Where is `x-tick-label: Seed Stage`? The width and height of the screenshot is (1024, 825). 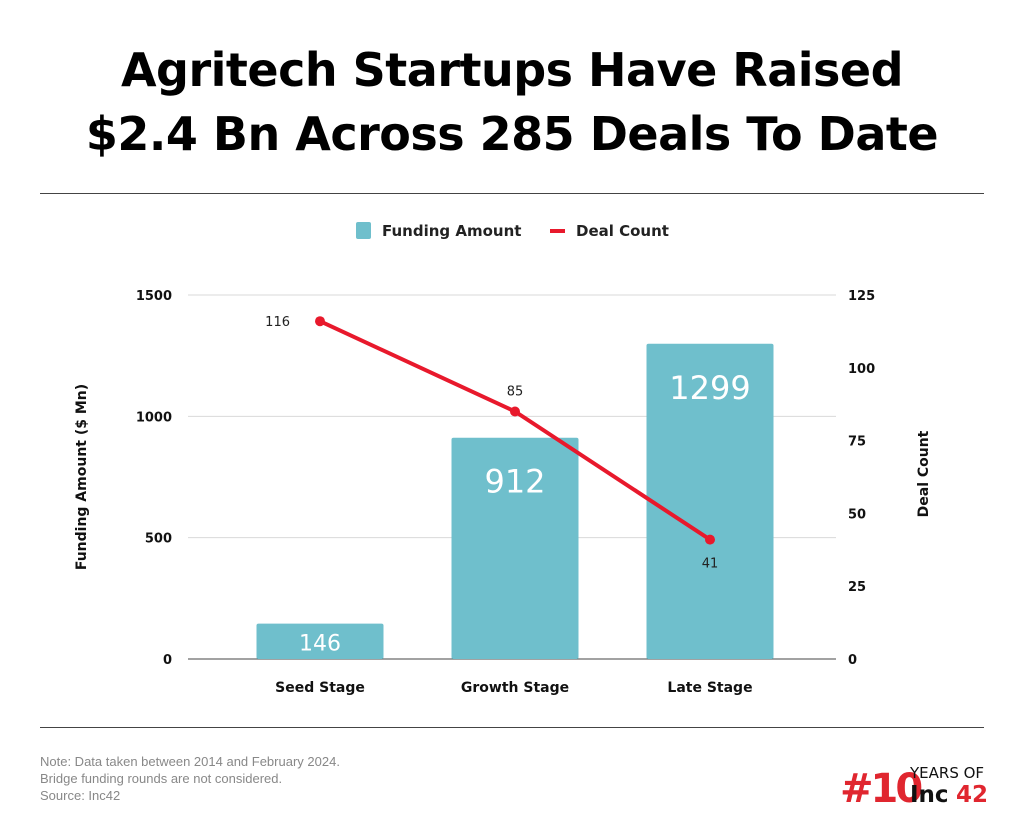
x-tick-label: Seed Stage is located at coordinates (320, 688).